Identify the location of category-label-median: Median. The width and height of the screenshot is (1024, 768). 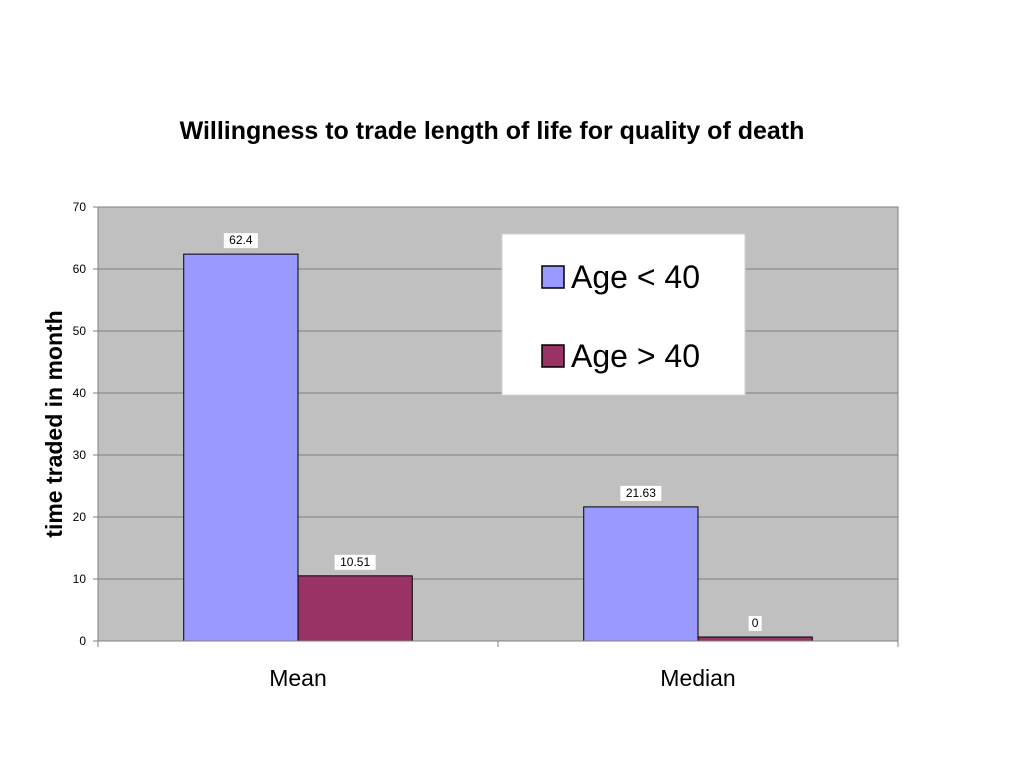
(697, 678).